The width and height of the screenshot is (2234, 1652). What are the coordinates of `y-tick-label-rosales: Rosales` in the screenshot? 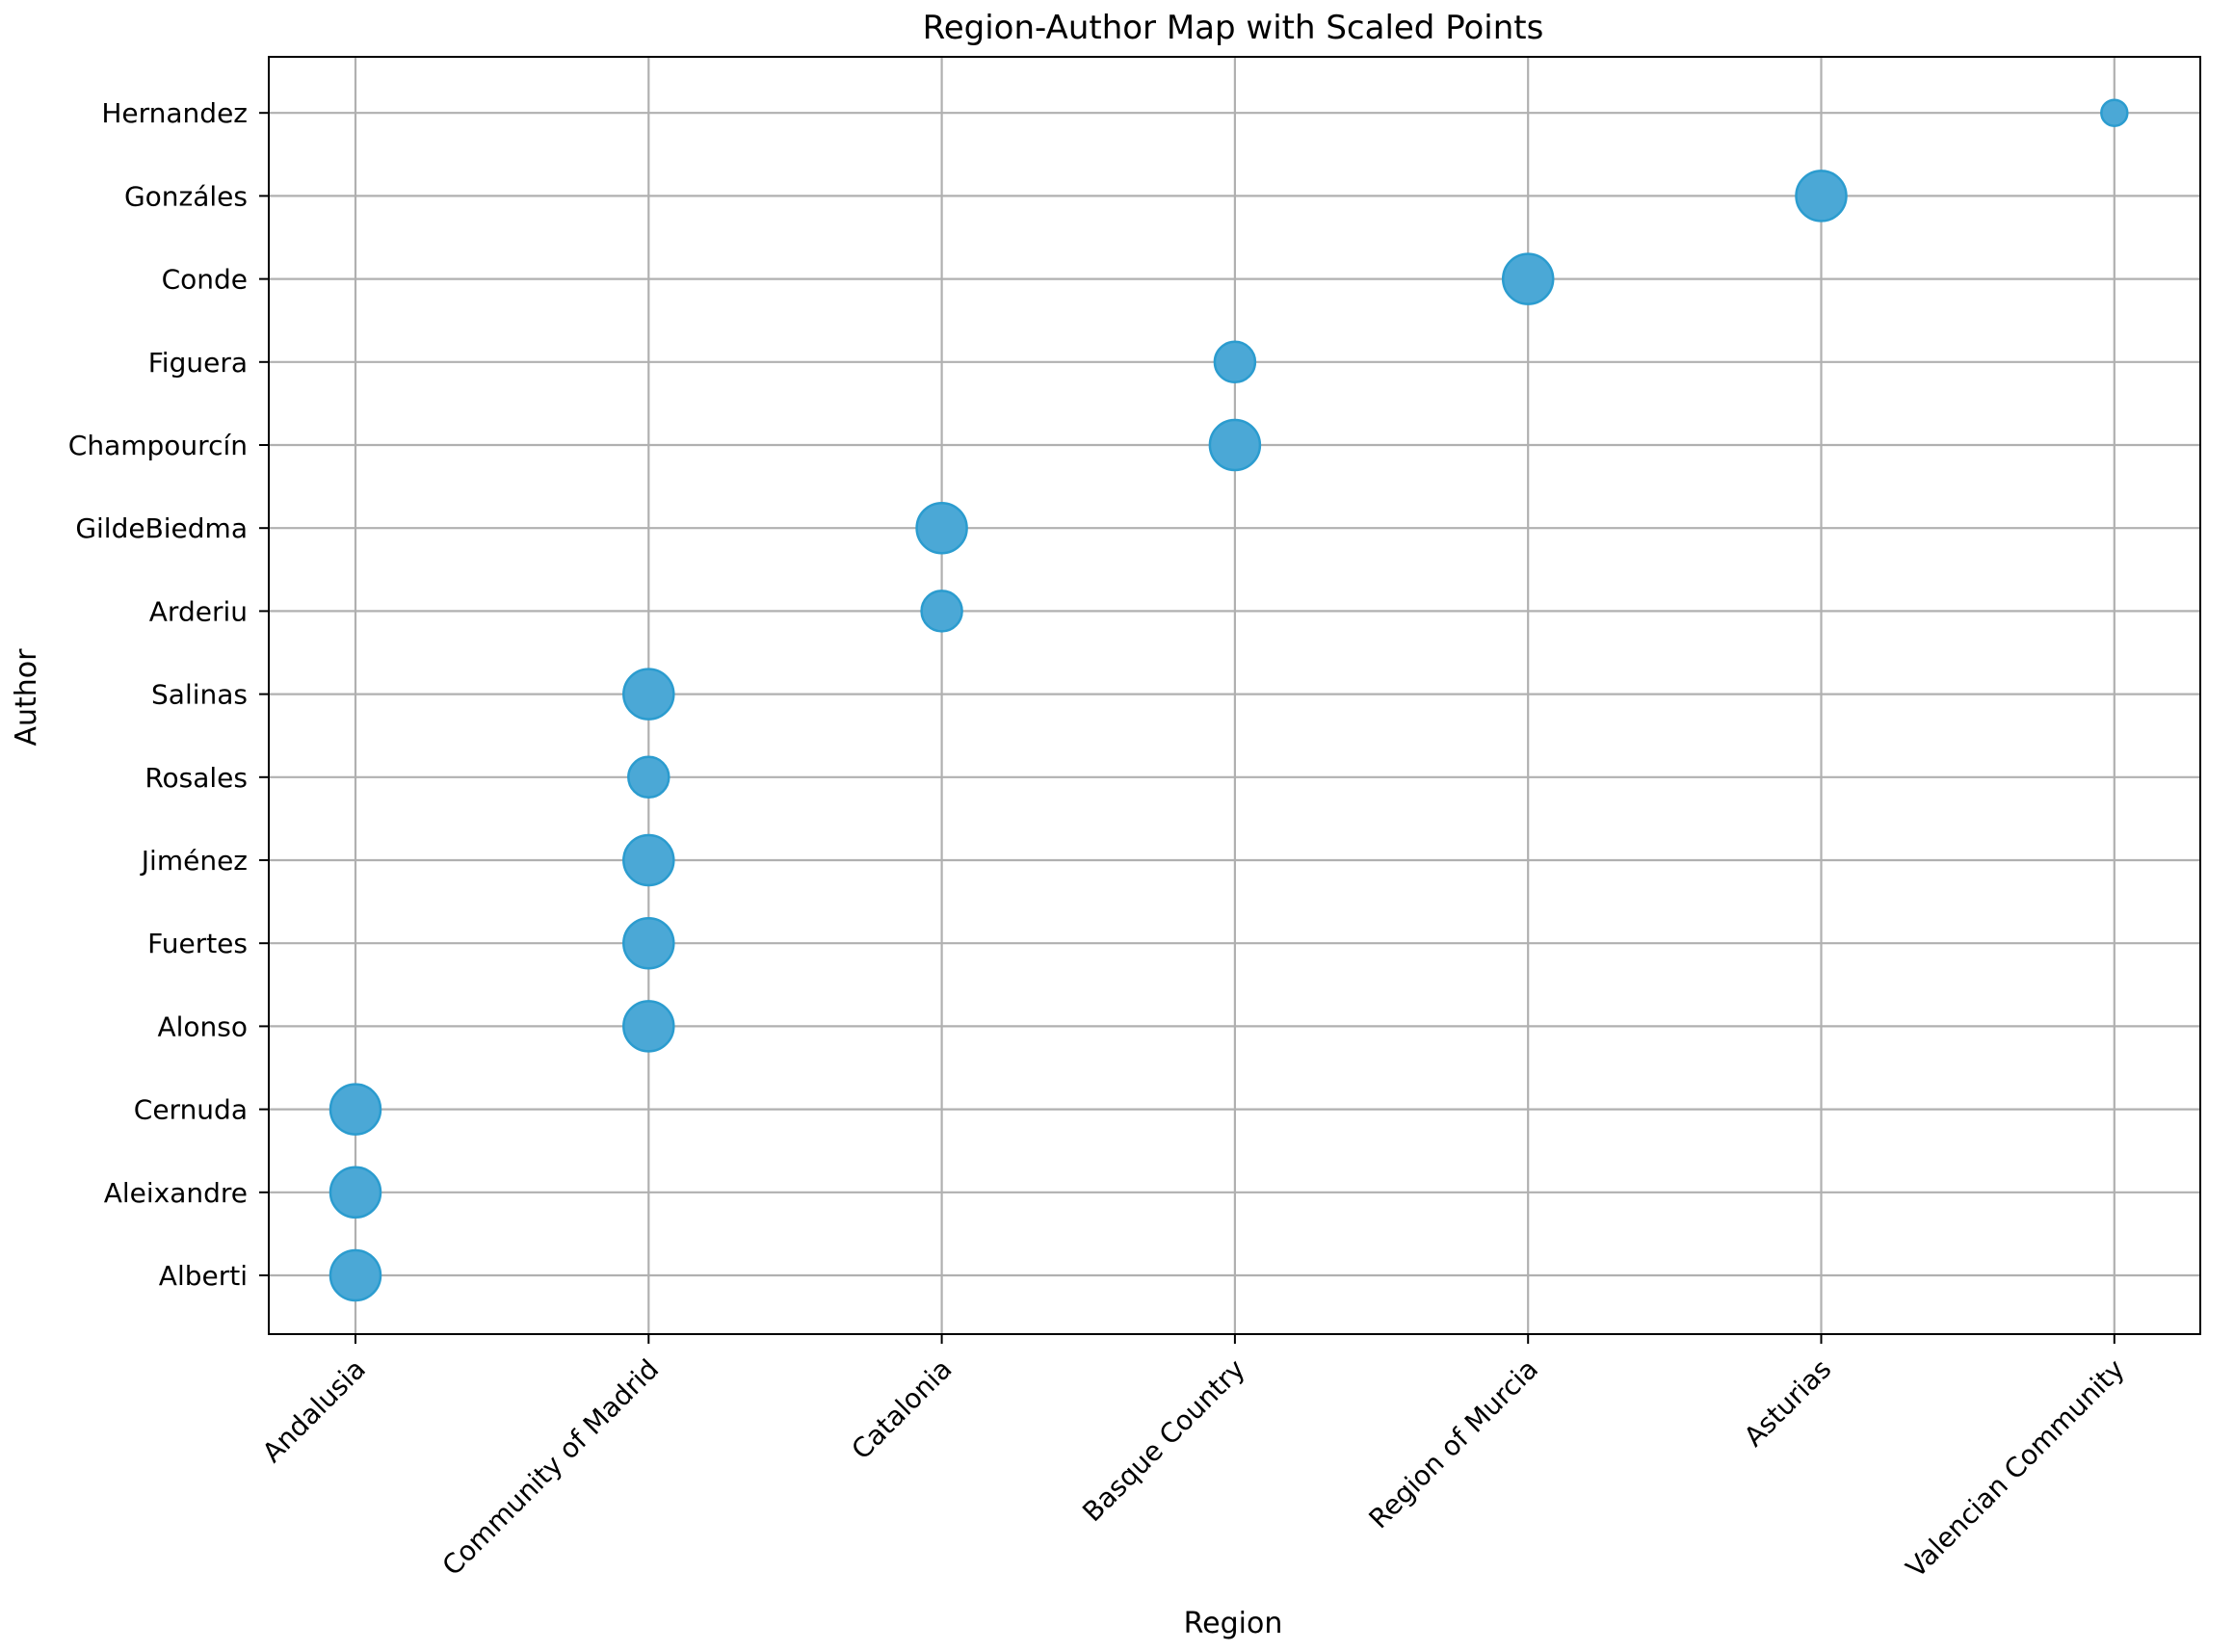 It's located at (197, 778).